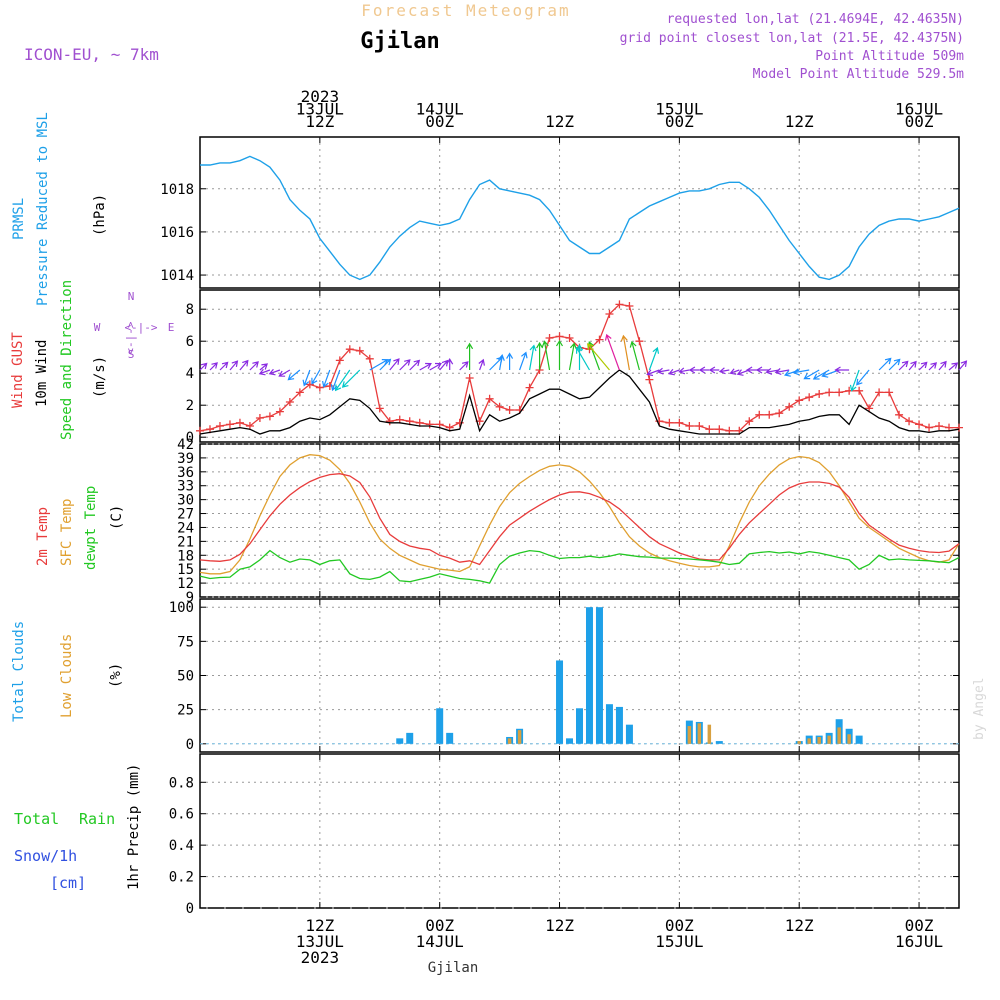 This screenshot has height=1000, width=1000. What do you see at coordinates (185, 528) in the screenshot?
I see `y-tick-label: 24` at bounding box center [185, 528].